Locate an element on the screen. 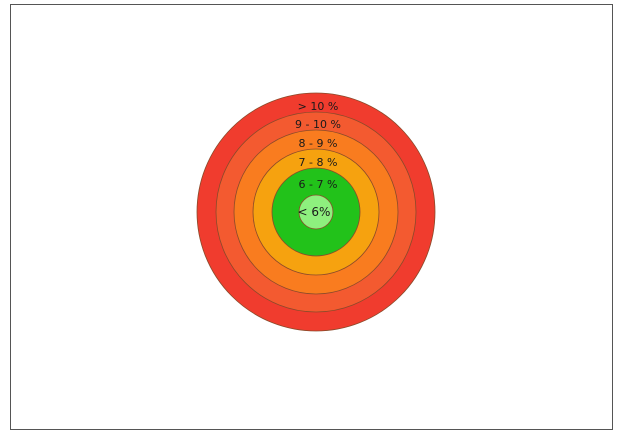  ring-label-2: 8 - 9 % is located at coordinates (318, 143).